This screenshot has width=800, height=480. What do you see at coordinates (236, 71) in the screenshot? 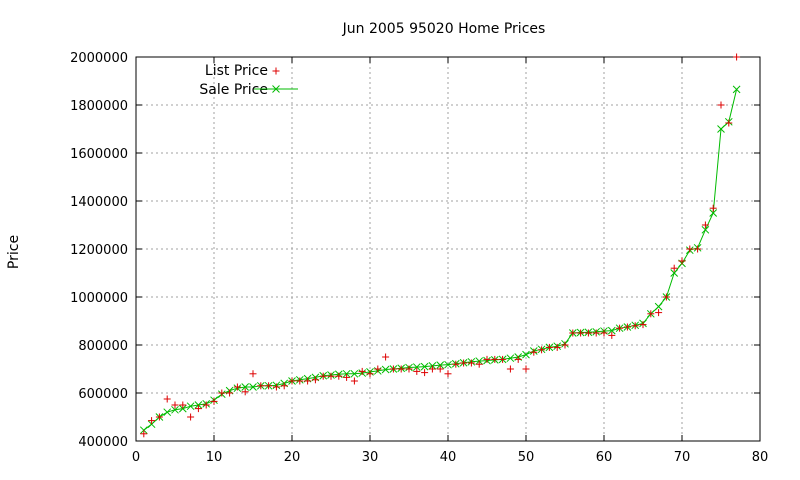
I see `legend-label-list-price: List Price` at bounding box center [236, 71].